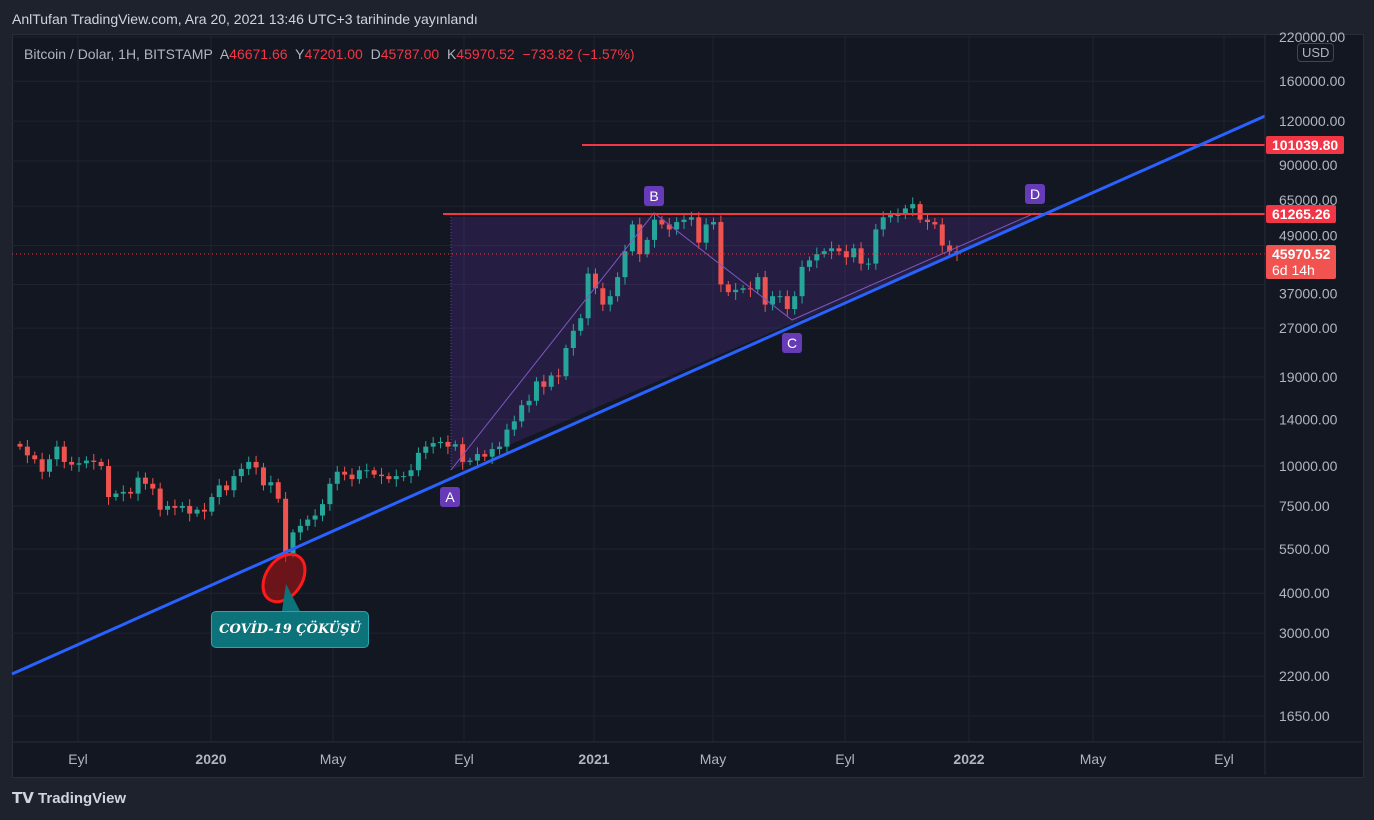 The height and width of the screenshot is (820, 1374). I want to click on x-tick-label: May, so click(333, 759).